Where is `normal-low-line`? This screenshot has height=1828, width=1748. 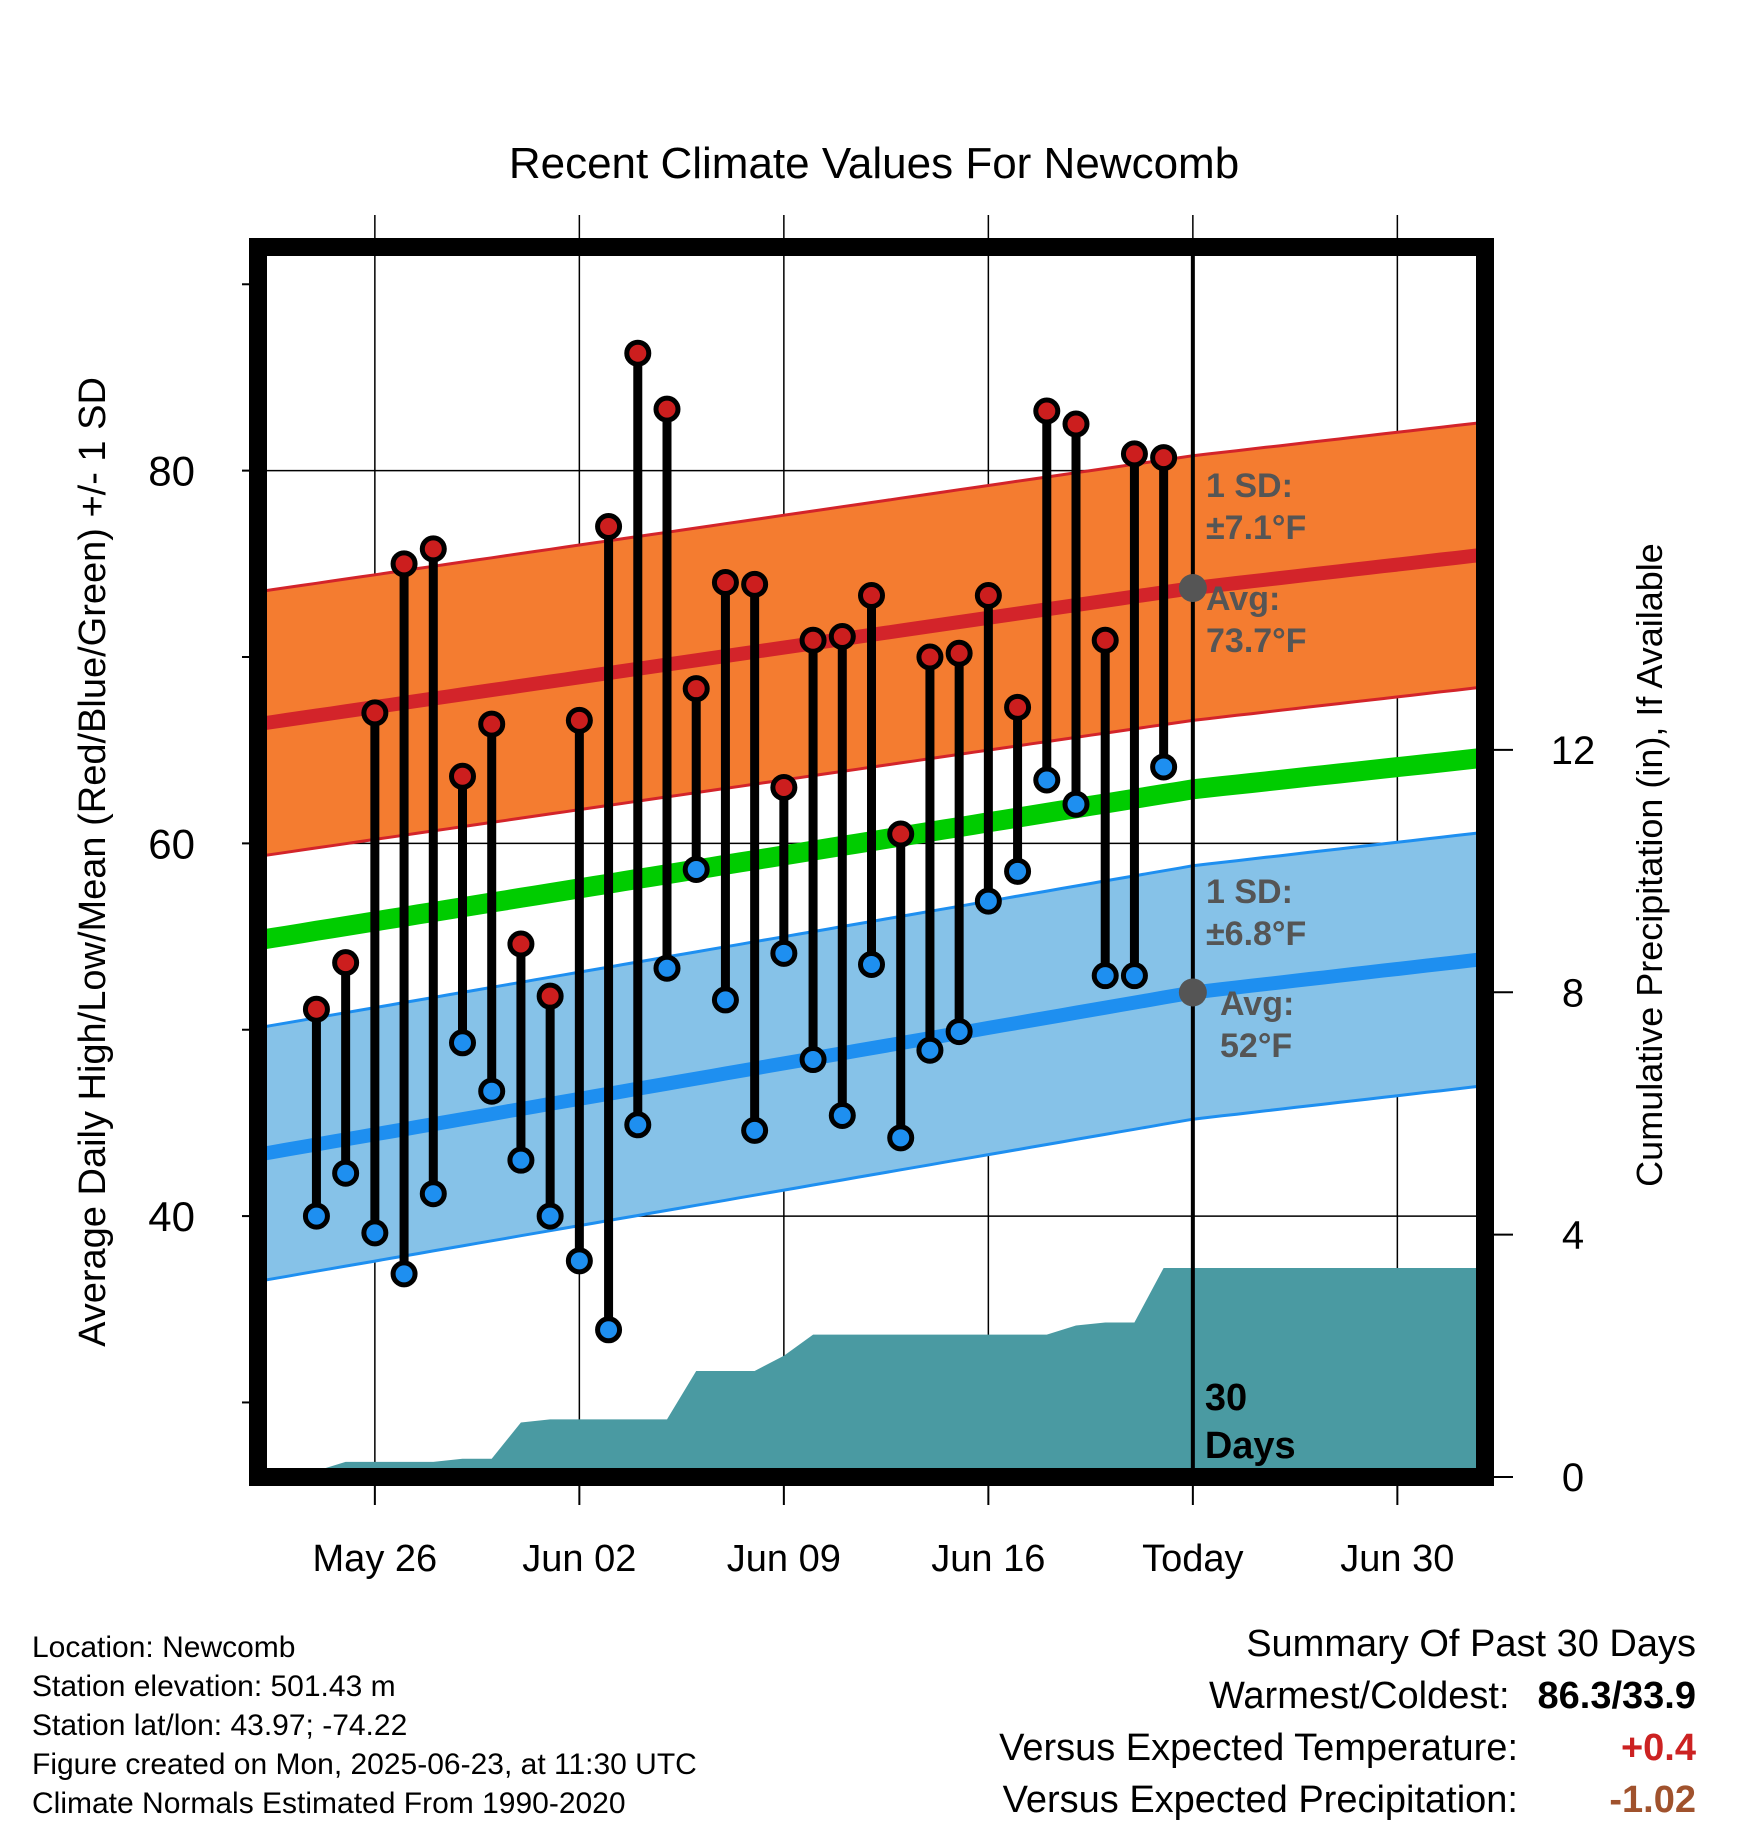 normal-low-line is located at coordinates (871, 1056).